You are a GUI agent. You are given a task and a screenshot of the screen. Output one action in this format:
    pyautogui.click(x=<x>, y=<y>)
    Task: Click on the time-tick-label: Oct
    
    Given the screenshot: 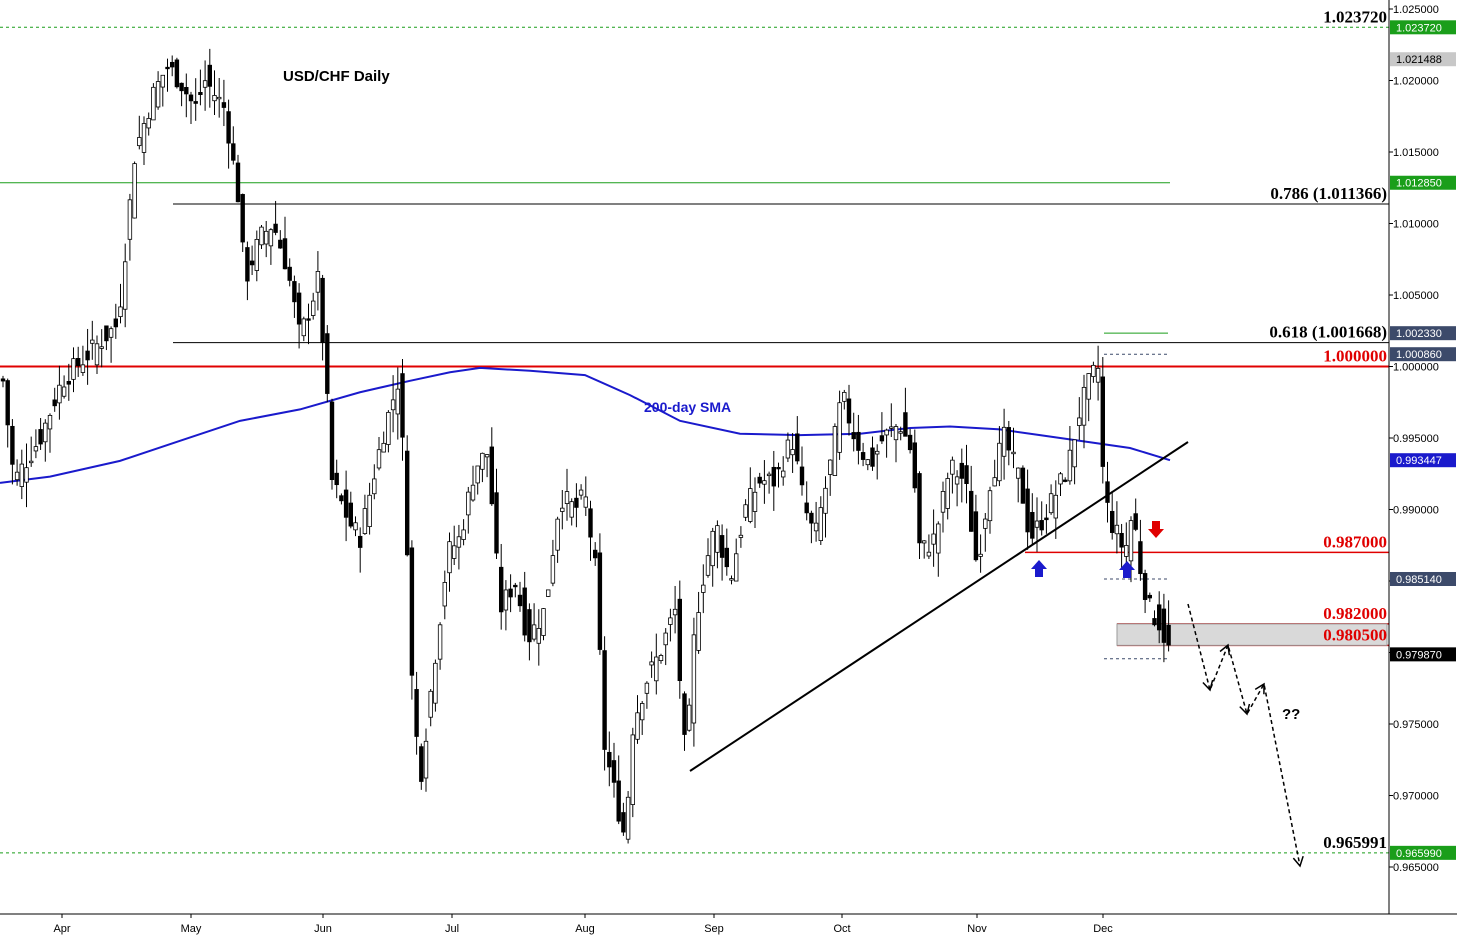 What is the action you would take?
    pyautogui.click(x=841, y=929)
    